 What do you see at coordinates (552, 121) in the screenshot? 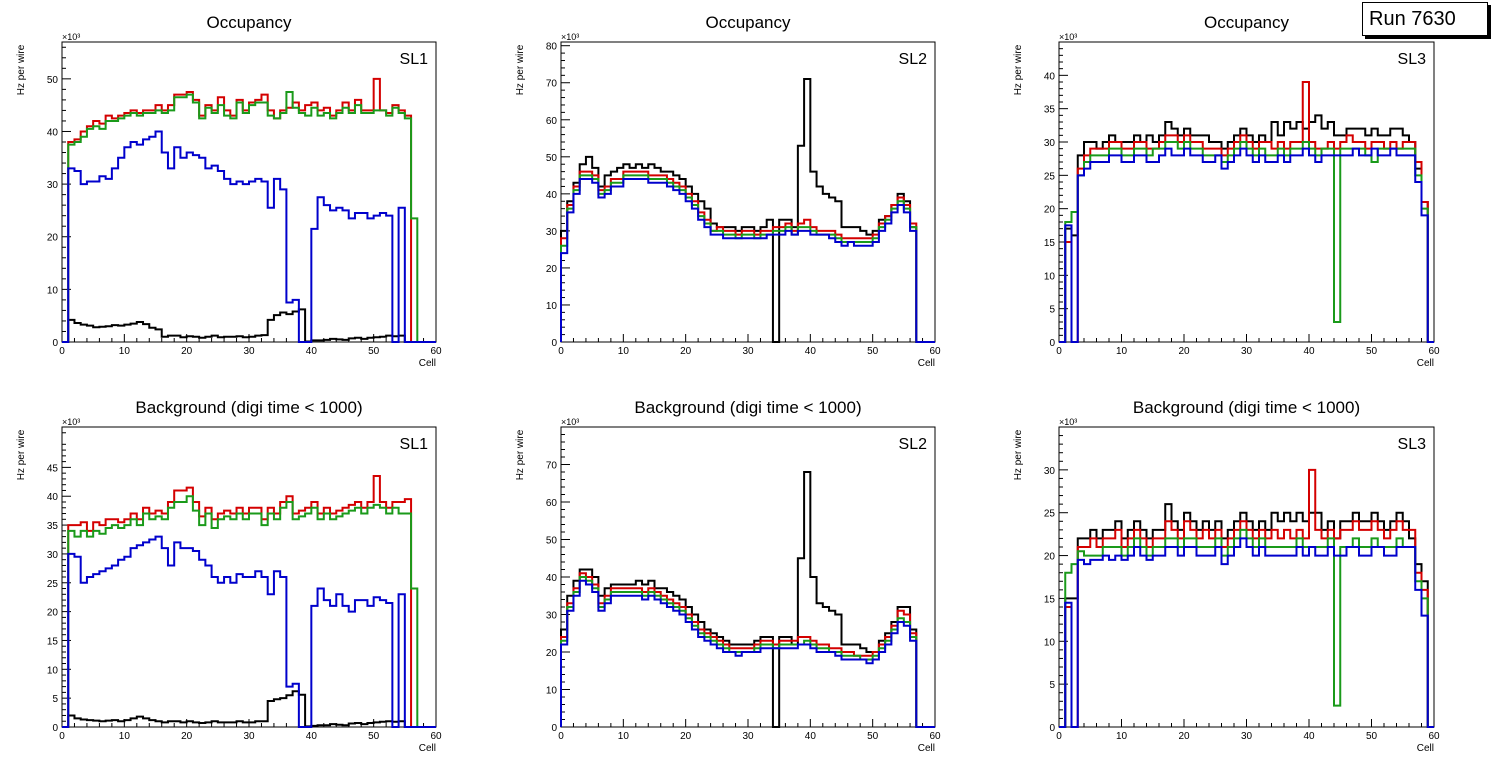
I see `y-tick-label: 60` at bounding box center [552, 121].